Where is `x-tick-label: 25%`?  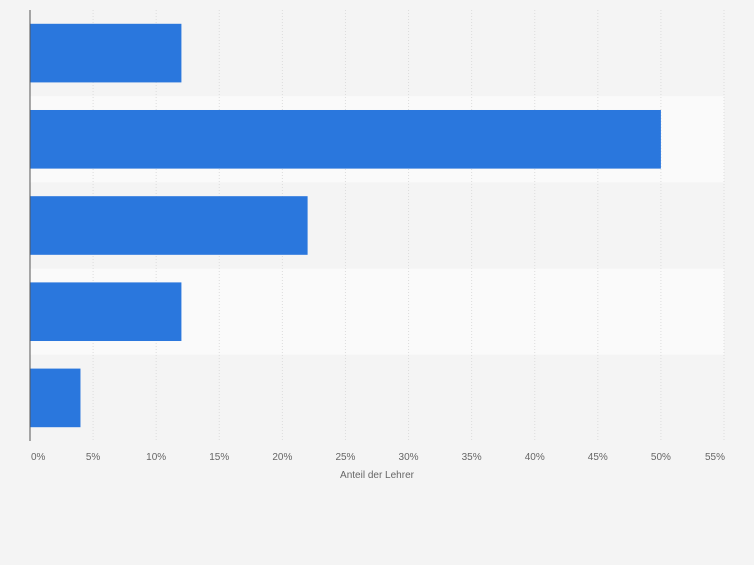
x-tick-label: 25% is located at coordinates (345, 457).